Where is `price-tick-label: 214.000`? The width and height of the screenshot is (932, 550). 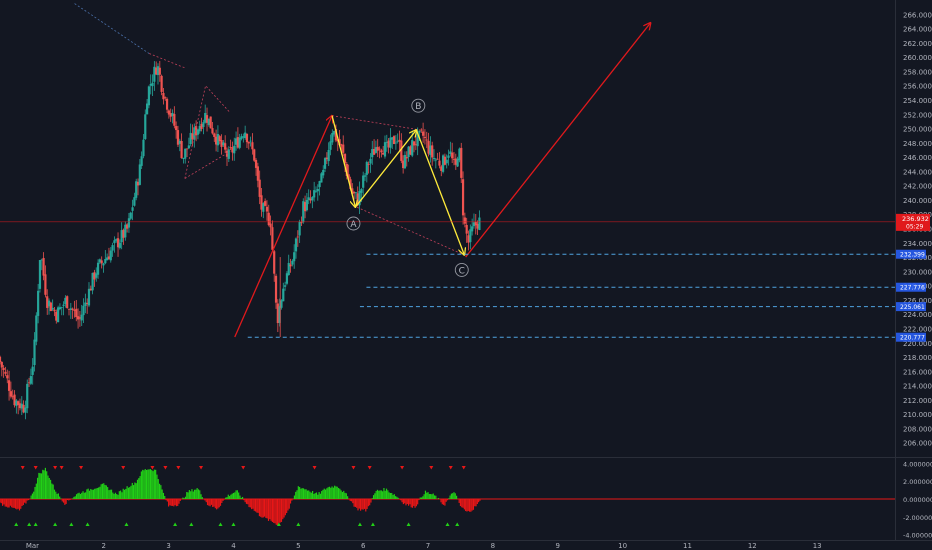
price-tick-label: 214.000 is located at coordinates (917, 387).